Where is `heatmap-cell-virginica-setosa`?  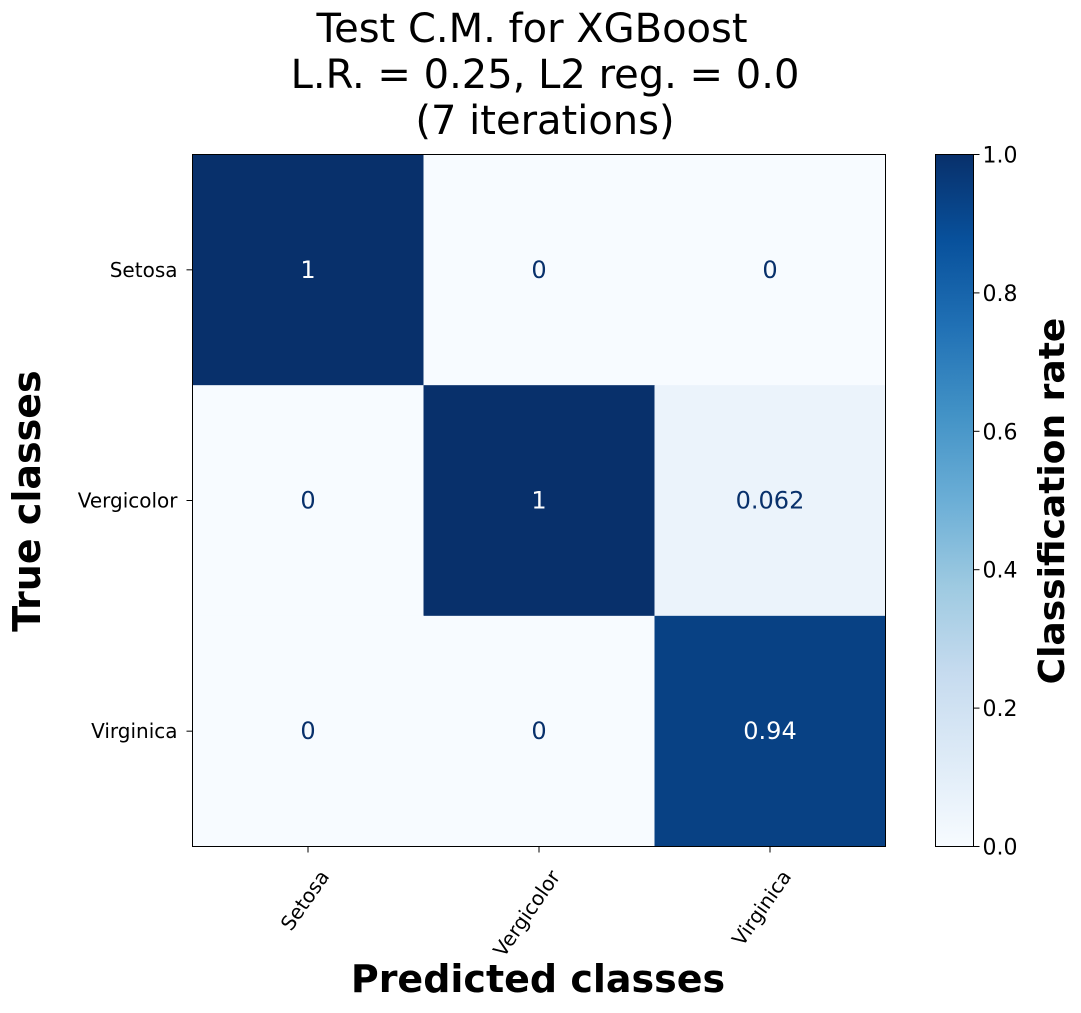 heatmap-cell-virginica-setosa is located at coordinates (308, 731).